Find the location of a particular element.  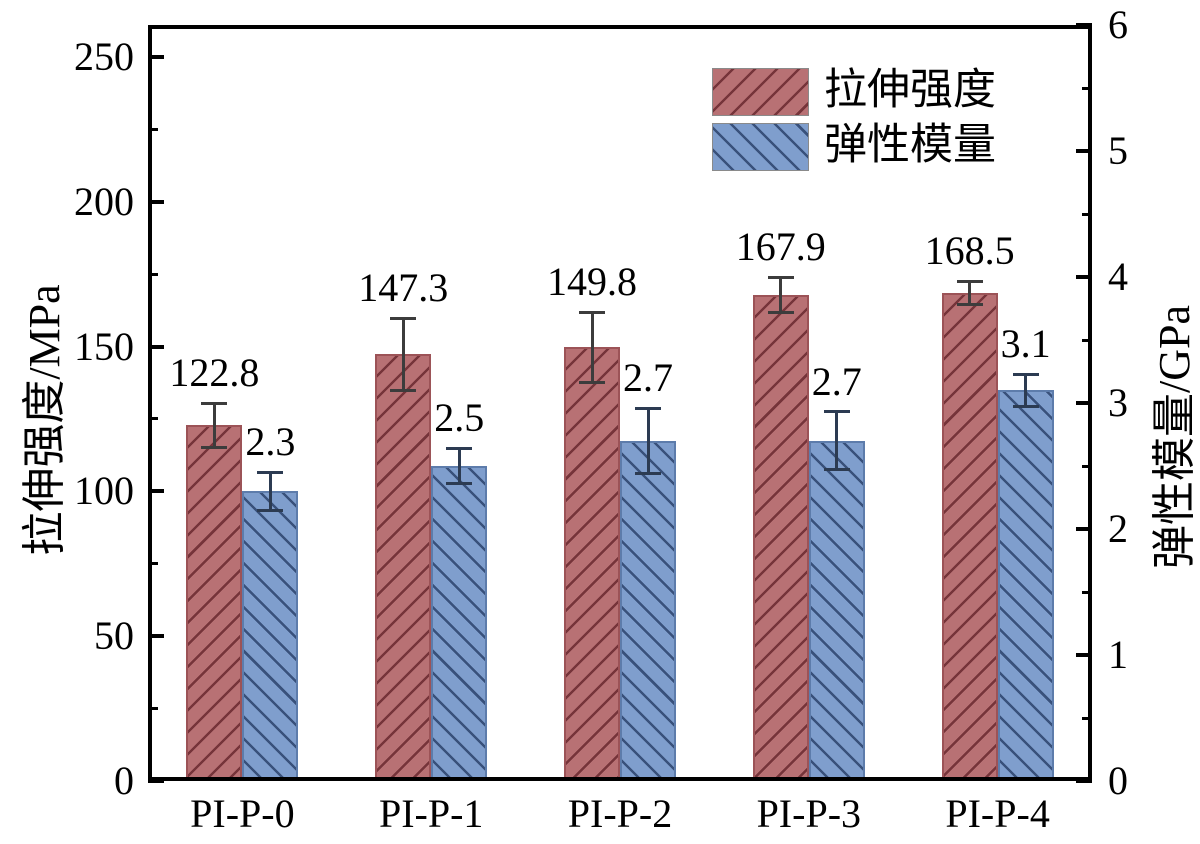

left-tick-label: 0 is located at coordinates (124, 780).